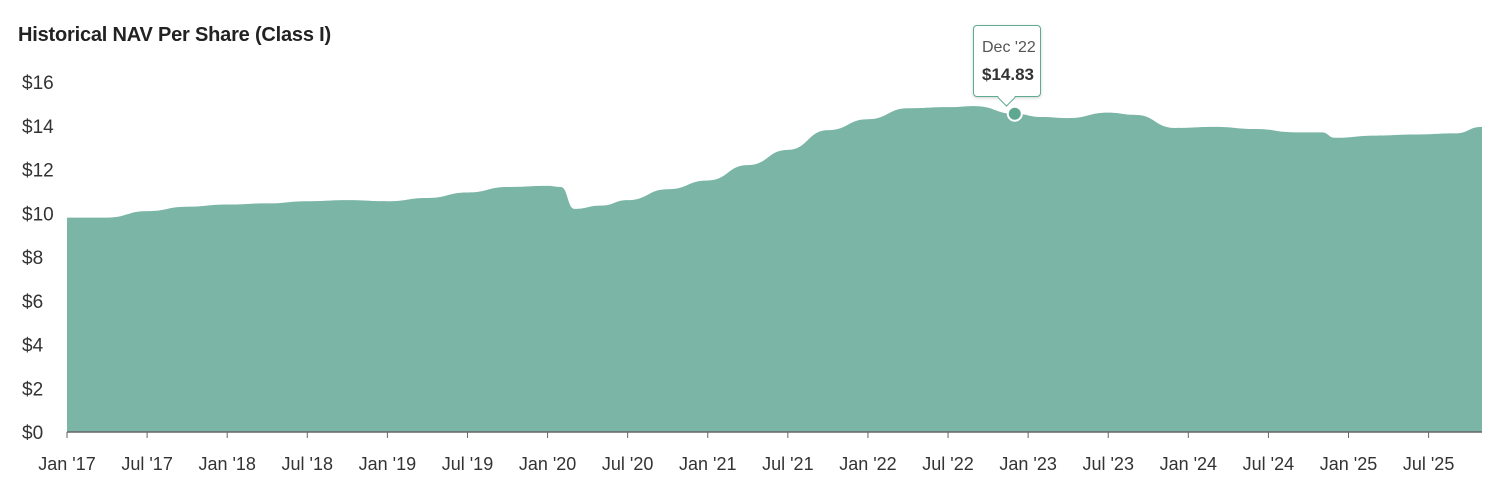  What do you see at coordinates (1009, 47) in the screenshot?
I see `tooltip-date: Dec '22` at bounding box center [1009, 47].